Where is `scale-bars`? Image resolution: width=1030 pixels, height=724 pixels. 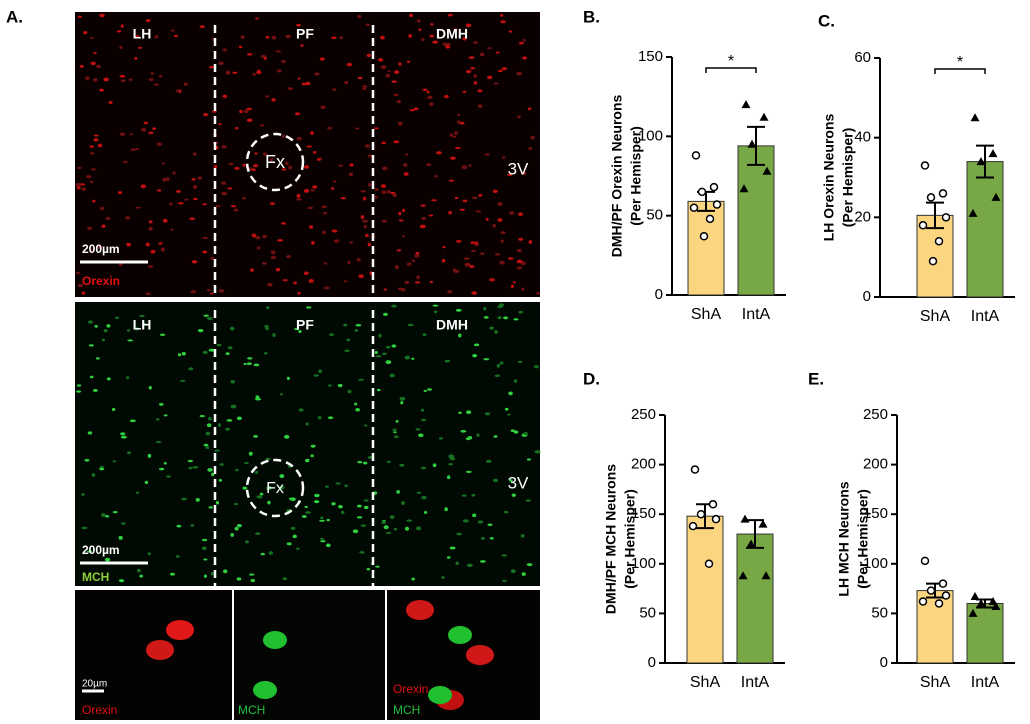
scale-bars is located at coordinates (114, 476).